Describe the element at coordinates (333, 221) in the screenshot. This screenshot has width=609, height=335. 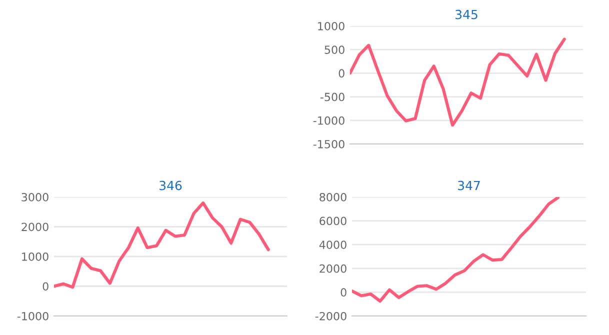
I see `y-tick-label: 6000` at that location.